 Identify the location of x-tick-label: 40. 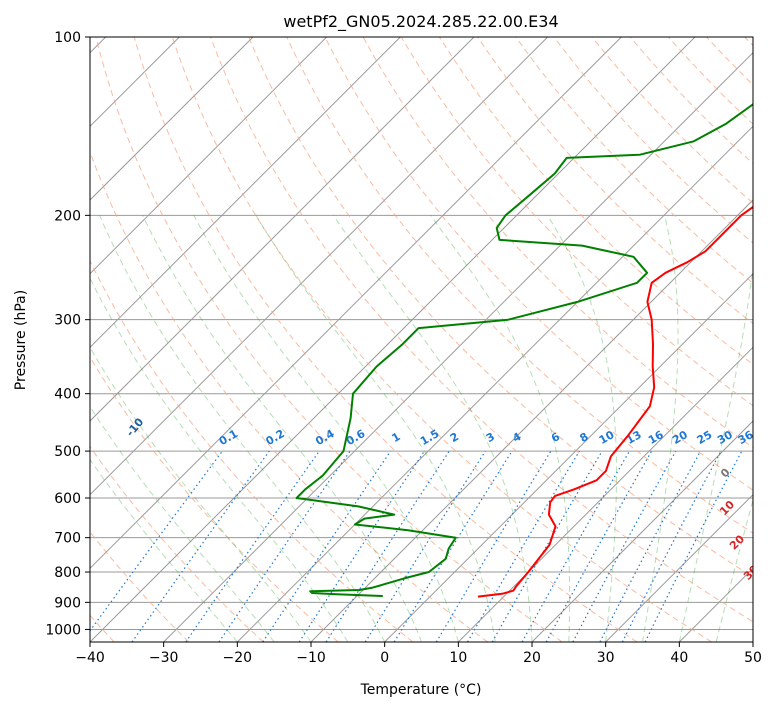
(679, 658).